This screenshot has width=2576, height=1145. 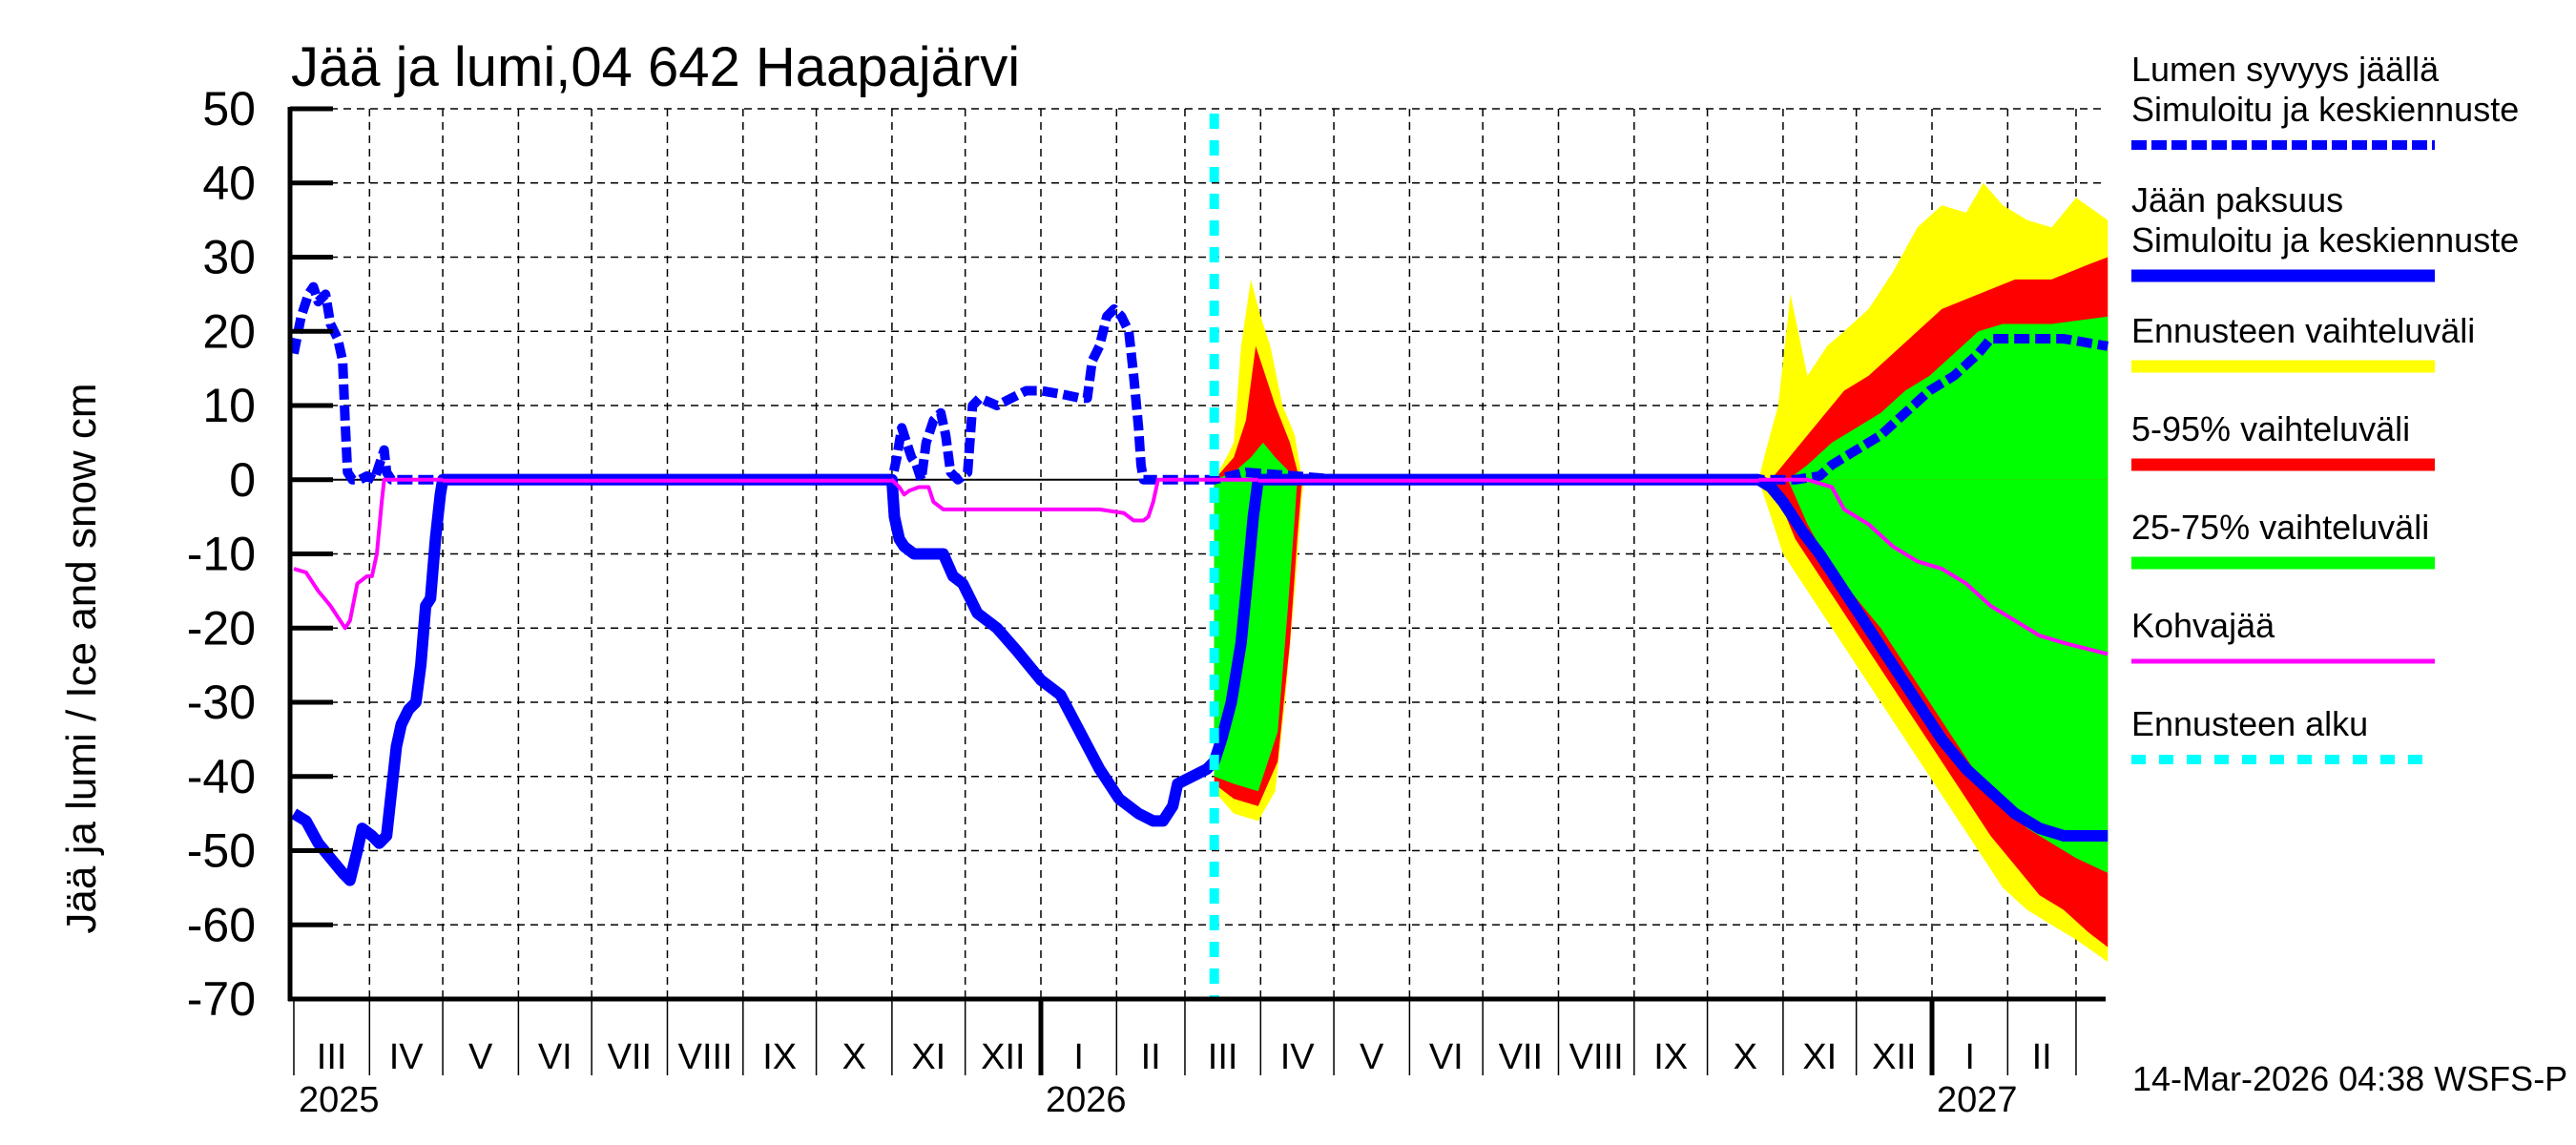 What do you see at coordinates (221, 628) in the screenshot?
I see `y-tick-label: -20` at bounding box center [221, 628].